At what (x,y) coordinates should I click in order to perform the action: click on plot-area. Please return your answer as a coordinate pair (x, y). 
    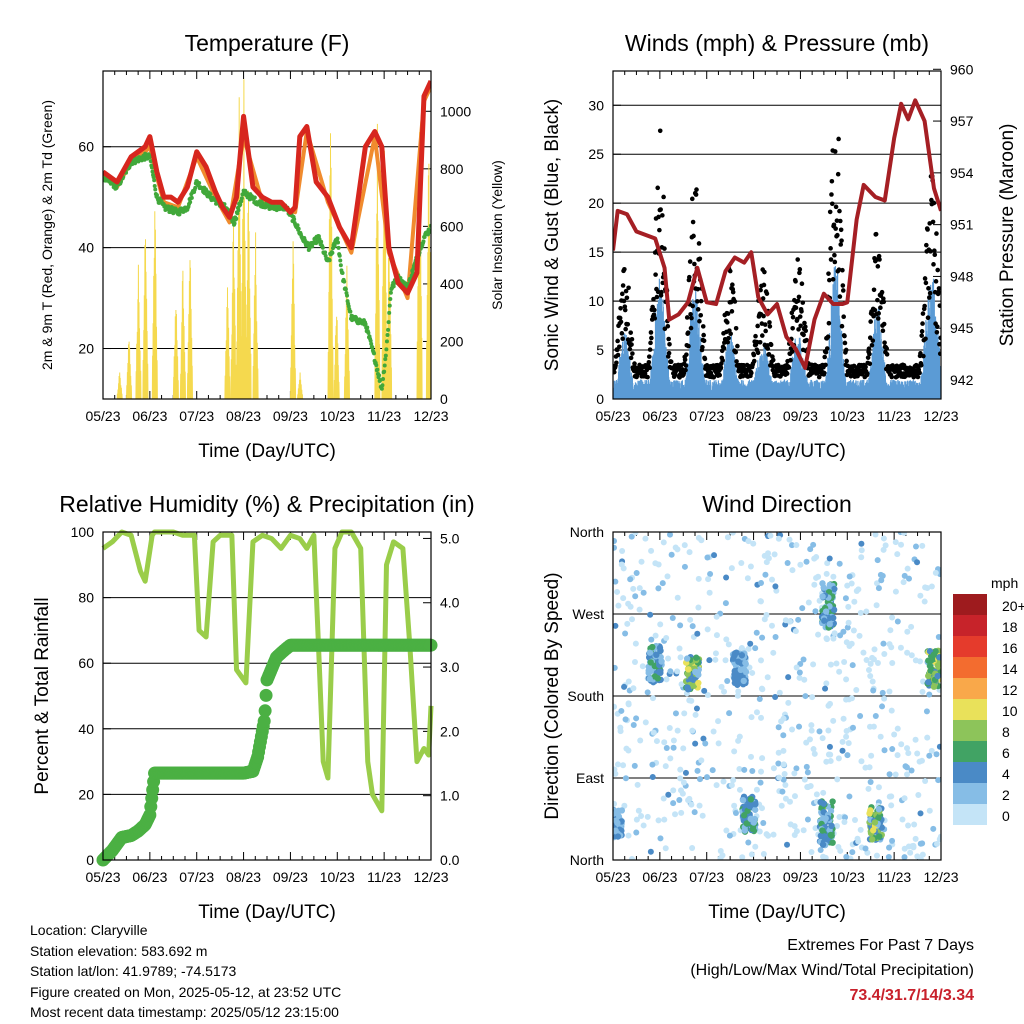
    Looking at the image, I should click on (267, 698).